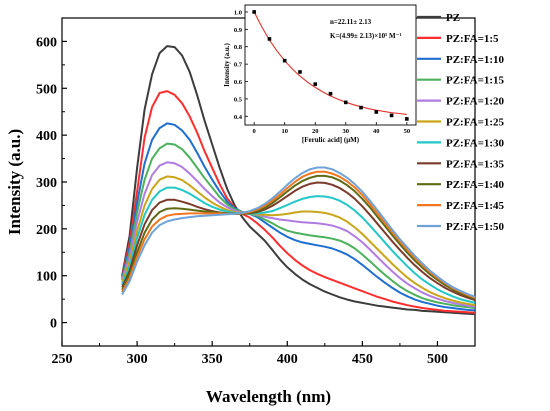 The height and width of the screenshot is (411, 550). What do you see at coordinates (472, 39) in the screenshot?
I see `legend-label: PZ:FA=1:5` at bounding box center [472, 39].